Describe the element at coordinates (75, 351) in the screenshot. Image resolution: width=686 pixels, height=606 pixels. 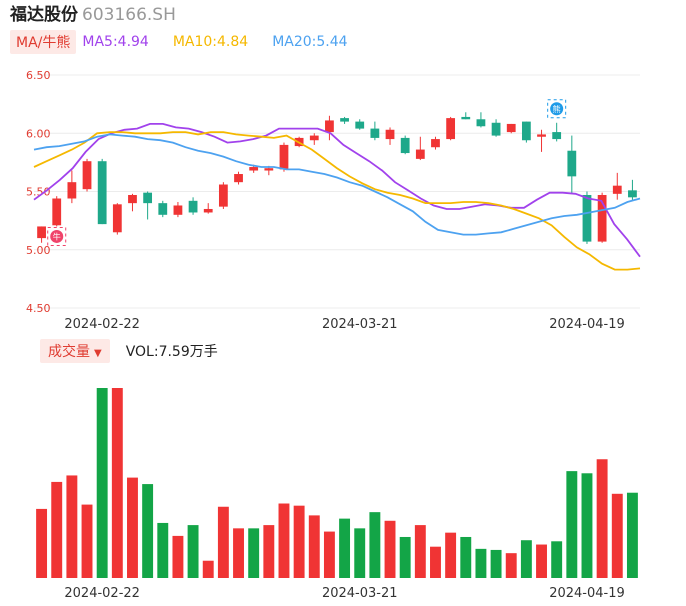
I see `volume-selector: 成交量 ▼` at that location.